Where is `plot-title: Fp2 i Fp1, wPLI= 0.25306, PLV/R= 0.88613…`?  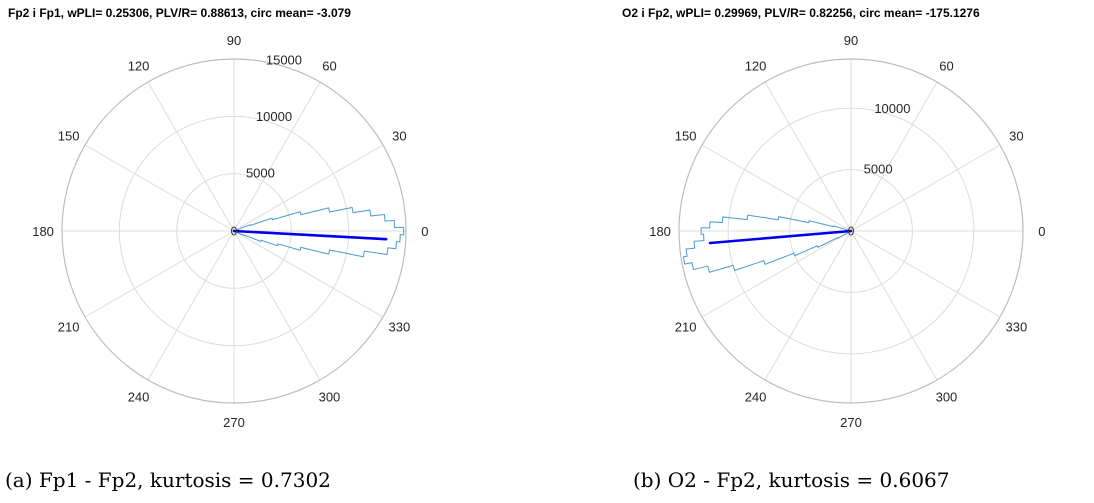 plot-title: Fp2 i Fp1, wPLI= 0.25306, PLV/R= 0.88613… is located at coordinates (179, 13).